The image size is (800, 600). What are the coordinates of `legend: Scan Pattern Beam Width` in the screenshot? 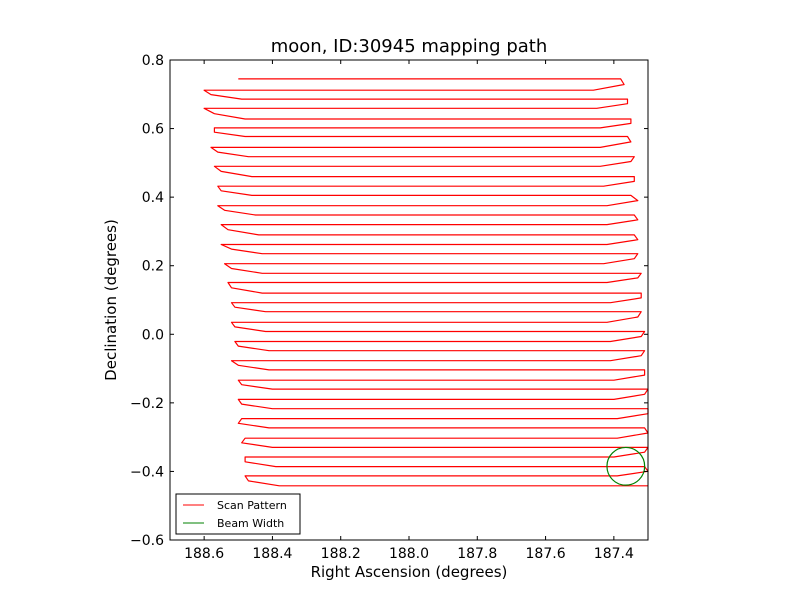 It's located at (238, 514).